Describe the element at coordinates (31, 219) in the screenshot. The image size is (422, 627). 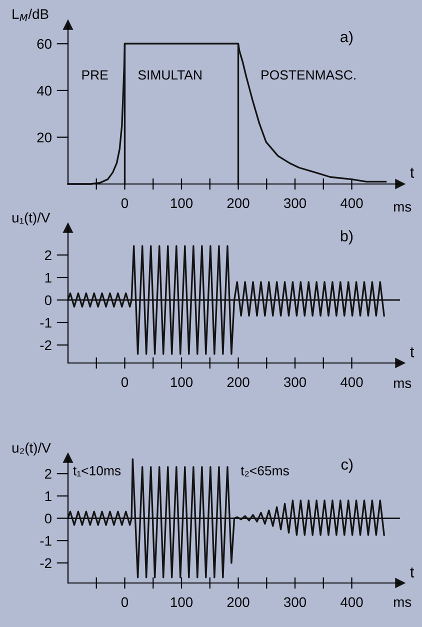
I see `y-axis-title: u₁(t)/V` at that location.